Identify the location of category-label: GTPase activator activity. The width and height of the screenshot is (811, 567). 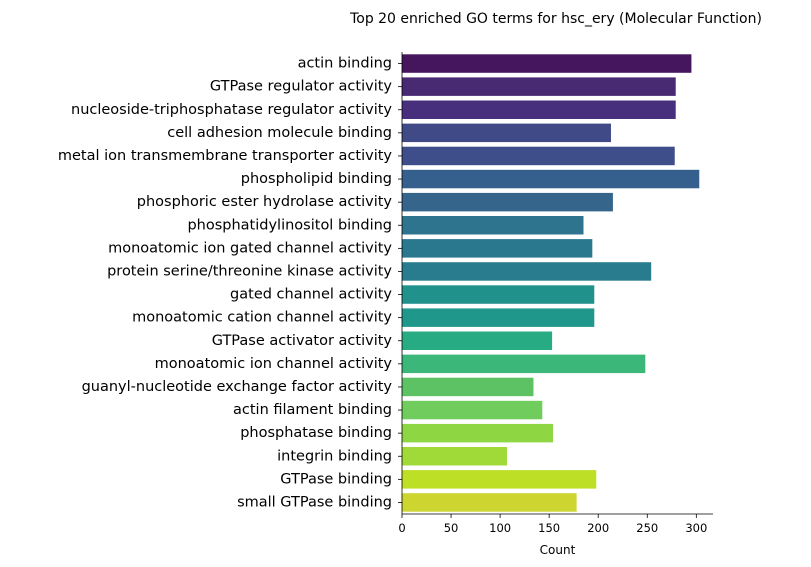
(302, 341).